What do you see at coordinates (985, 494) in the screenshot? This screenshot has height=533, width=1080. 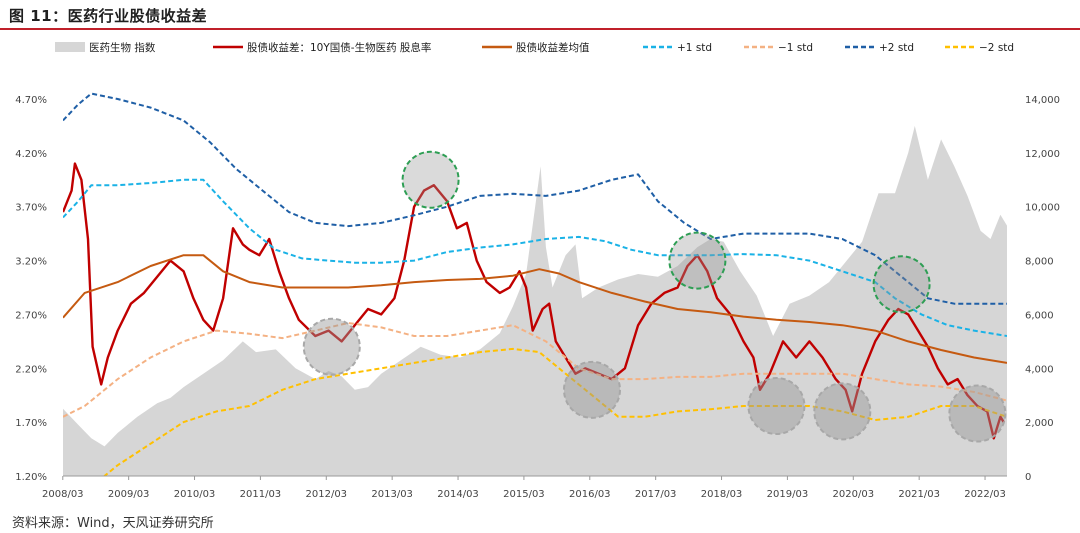 I see `x-tick-label: 2022/03` at bounding box center [985, 494].